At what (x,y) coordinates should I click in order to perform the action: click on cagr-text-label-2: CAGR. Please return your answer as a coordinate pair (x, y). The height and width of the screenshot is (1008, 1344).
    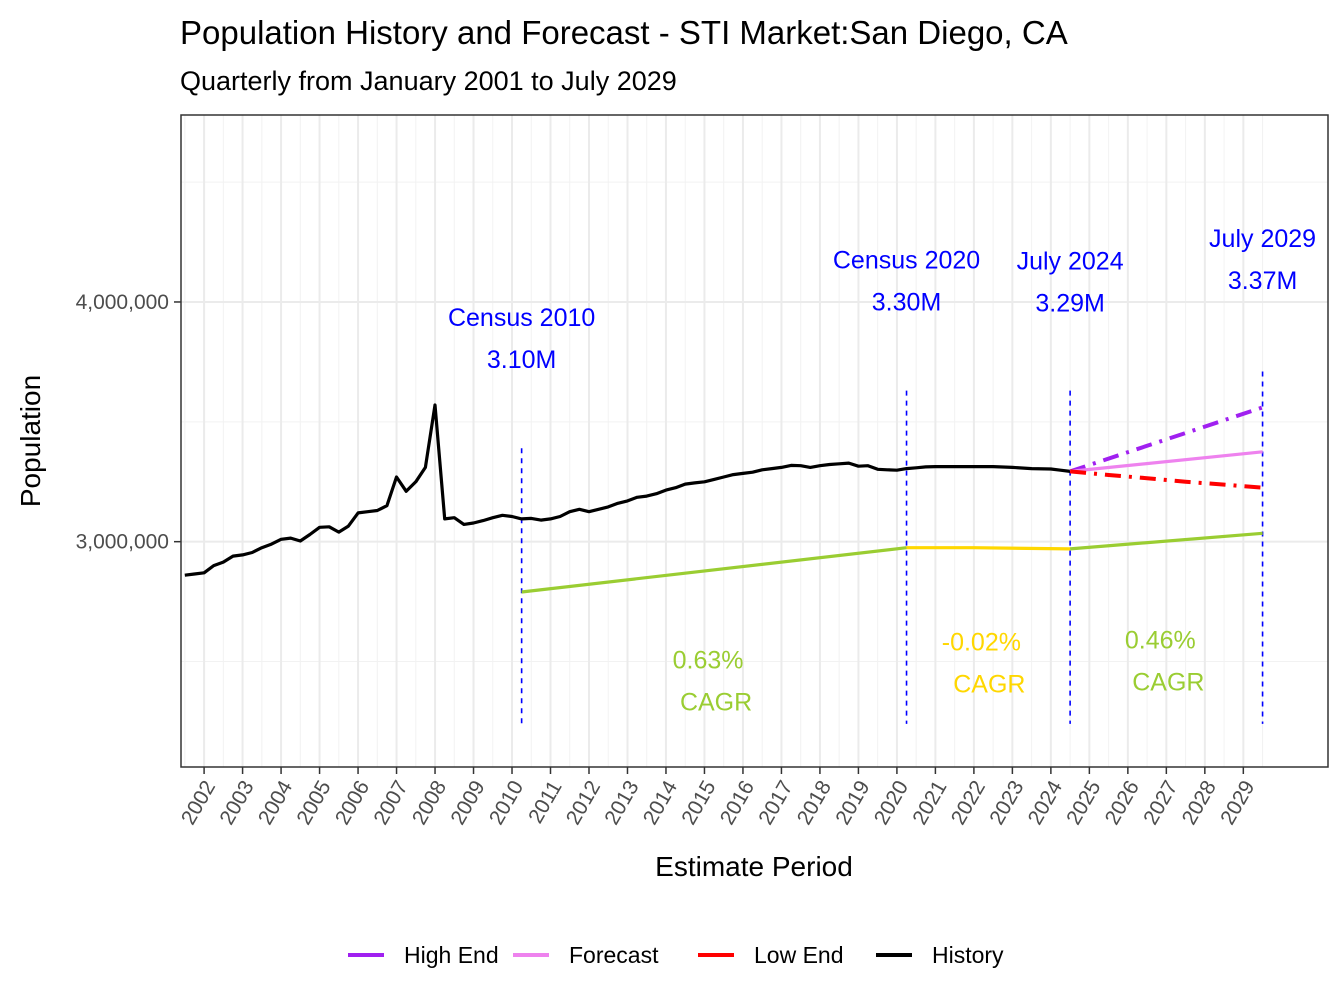
    Looking at the image, I should click on (989, 685).